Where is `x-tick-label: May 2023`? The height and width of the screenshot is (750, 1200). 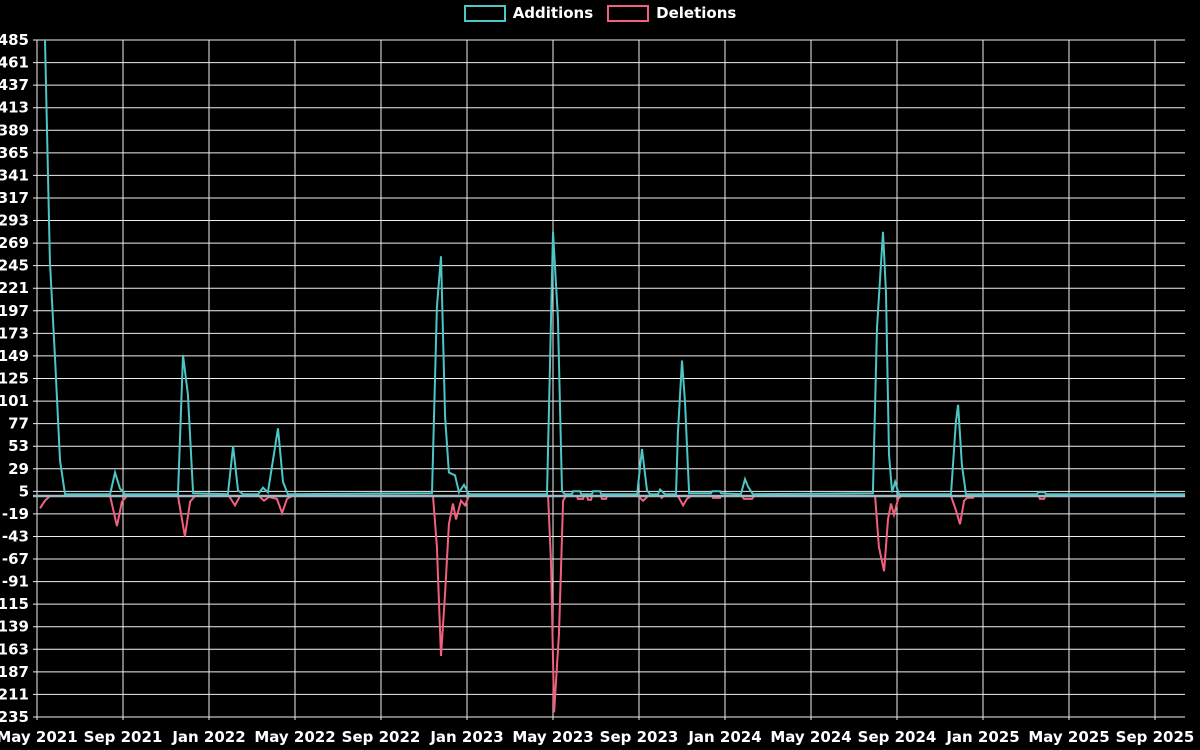
x-tick-label: May 2023 is located at coordinates (552, 737).